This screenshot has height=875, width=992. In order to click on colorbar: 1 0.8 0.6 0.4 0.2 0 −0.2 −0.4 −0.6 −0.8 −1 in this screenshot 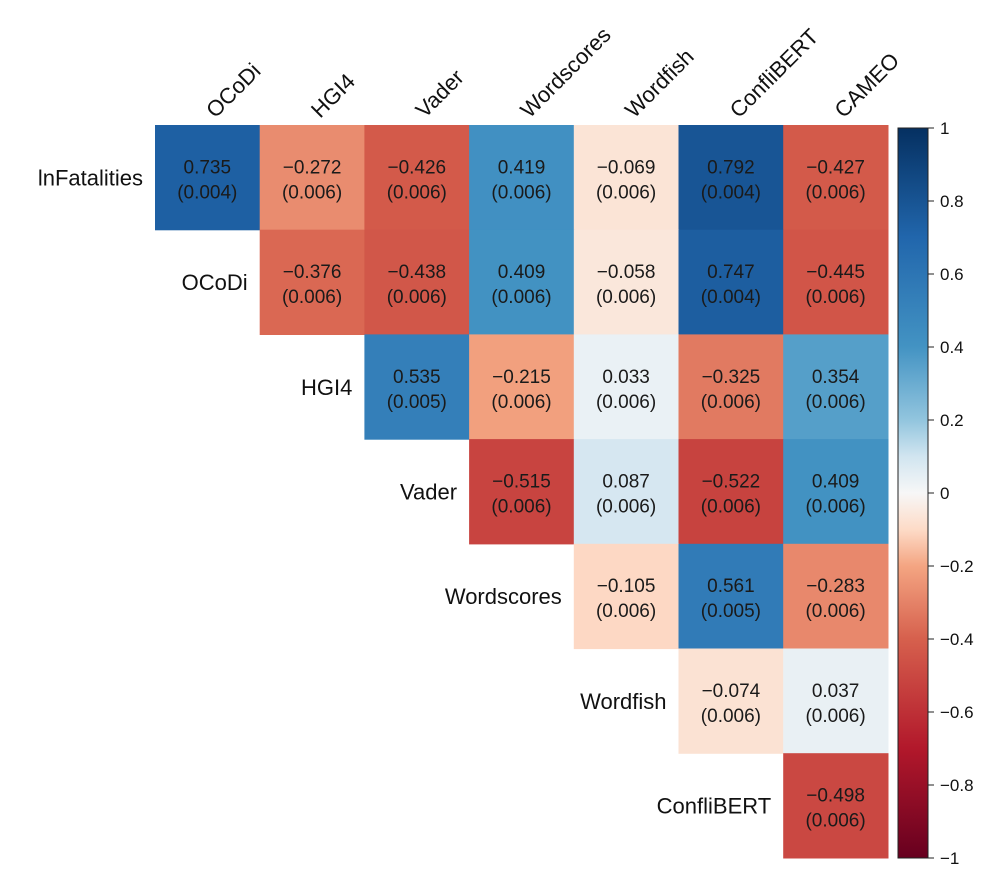, I will do `click(935, 493)`.